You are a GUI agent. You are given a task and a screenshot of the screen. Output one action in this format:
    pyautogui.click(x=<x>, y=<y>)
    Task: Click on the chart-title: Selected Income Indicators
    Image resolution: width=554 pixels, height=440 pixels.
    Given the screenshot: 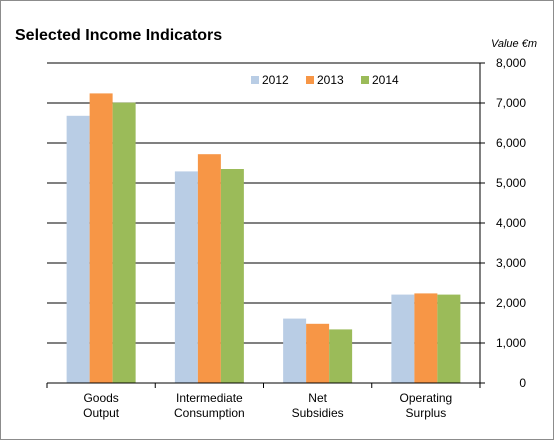 What is the action you would take?
    pyautogui.click(x=119, y=35)
    